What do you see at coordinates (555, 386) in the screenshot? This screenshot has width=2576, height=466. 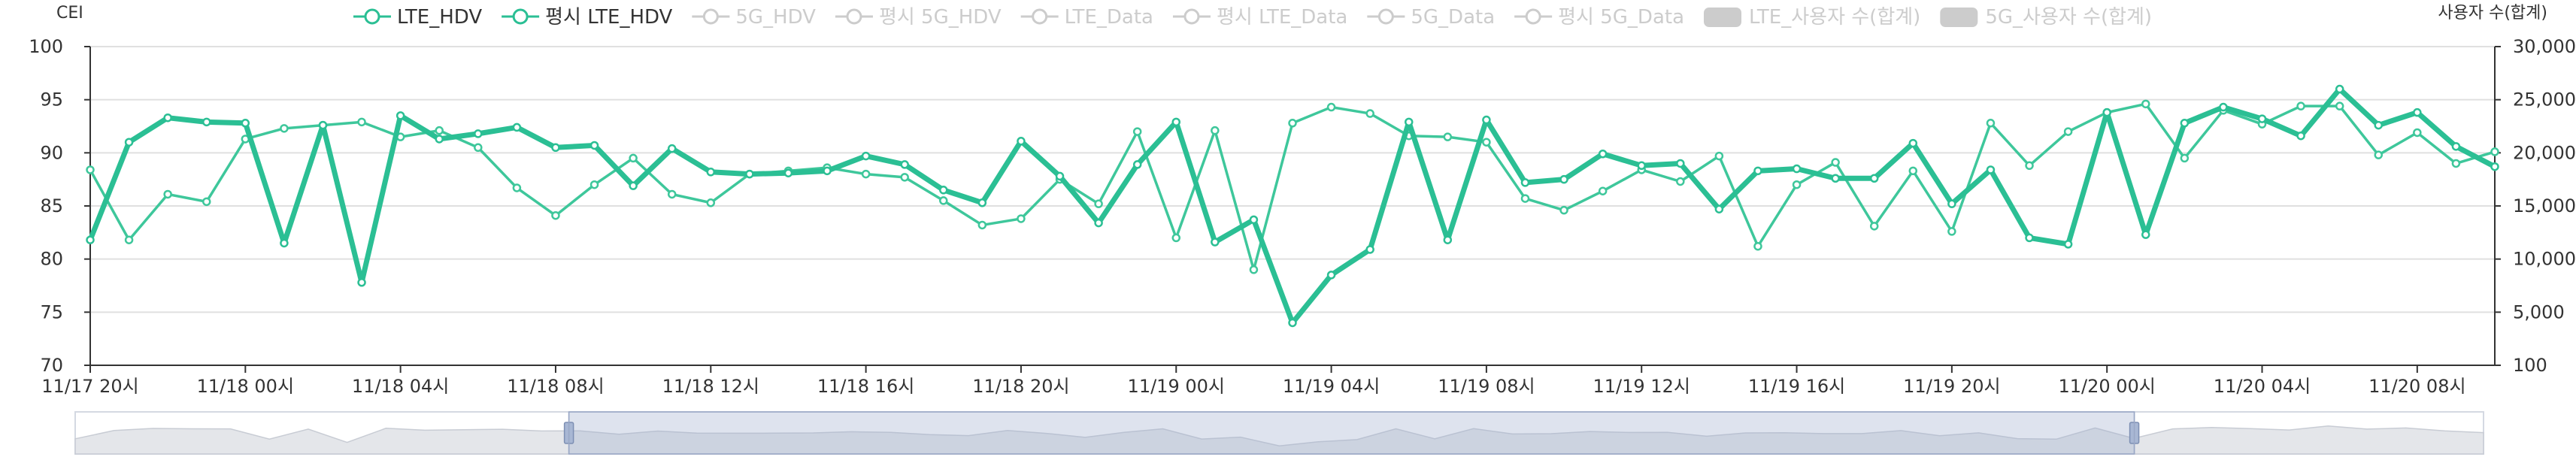 I see `x-tick-label: 11/18 08시` at bounding box center [555, 386].